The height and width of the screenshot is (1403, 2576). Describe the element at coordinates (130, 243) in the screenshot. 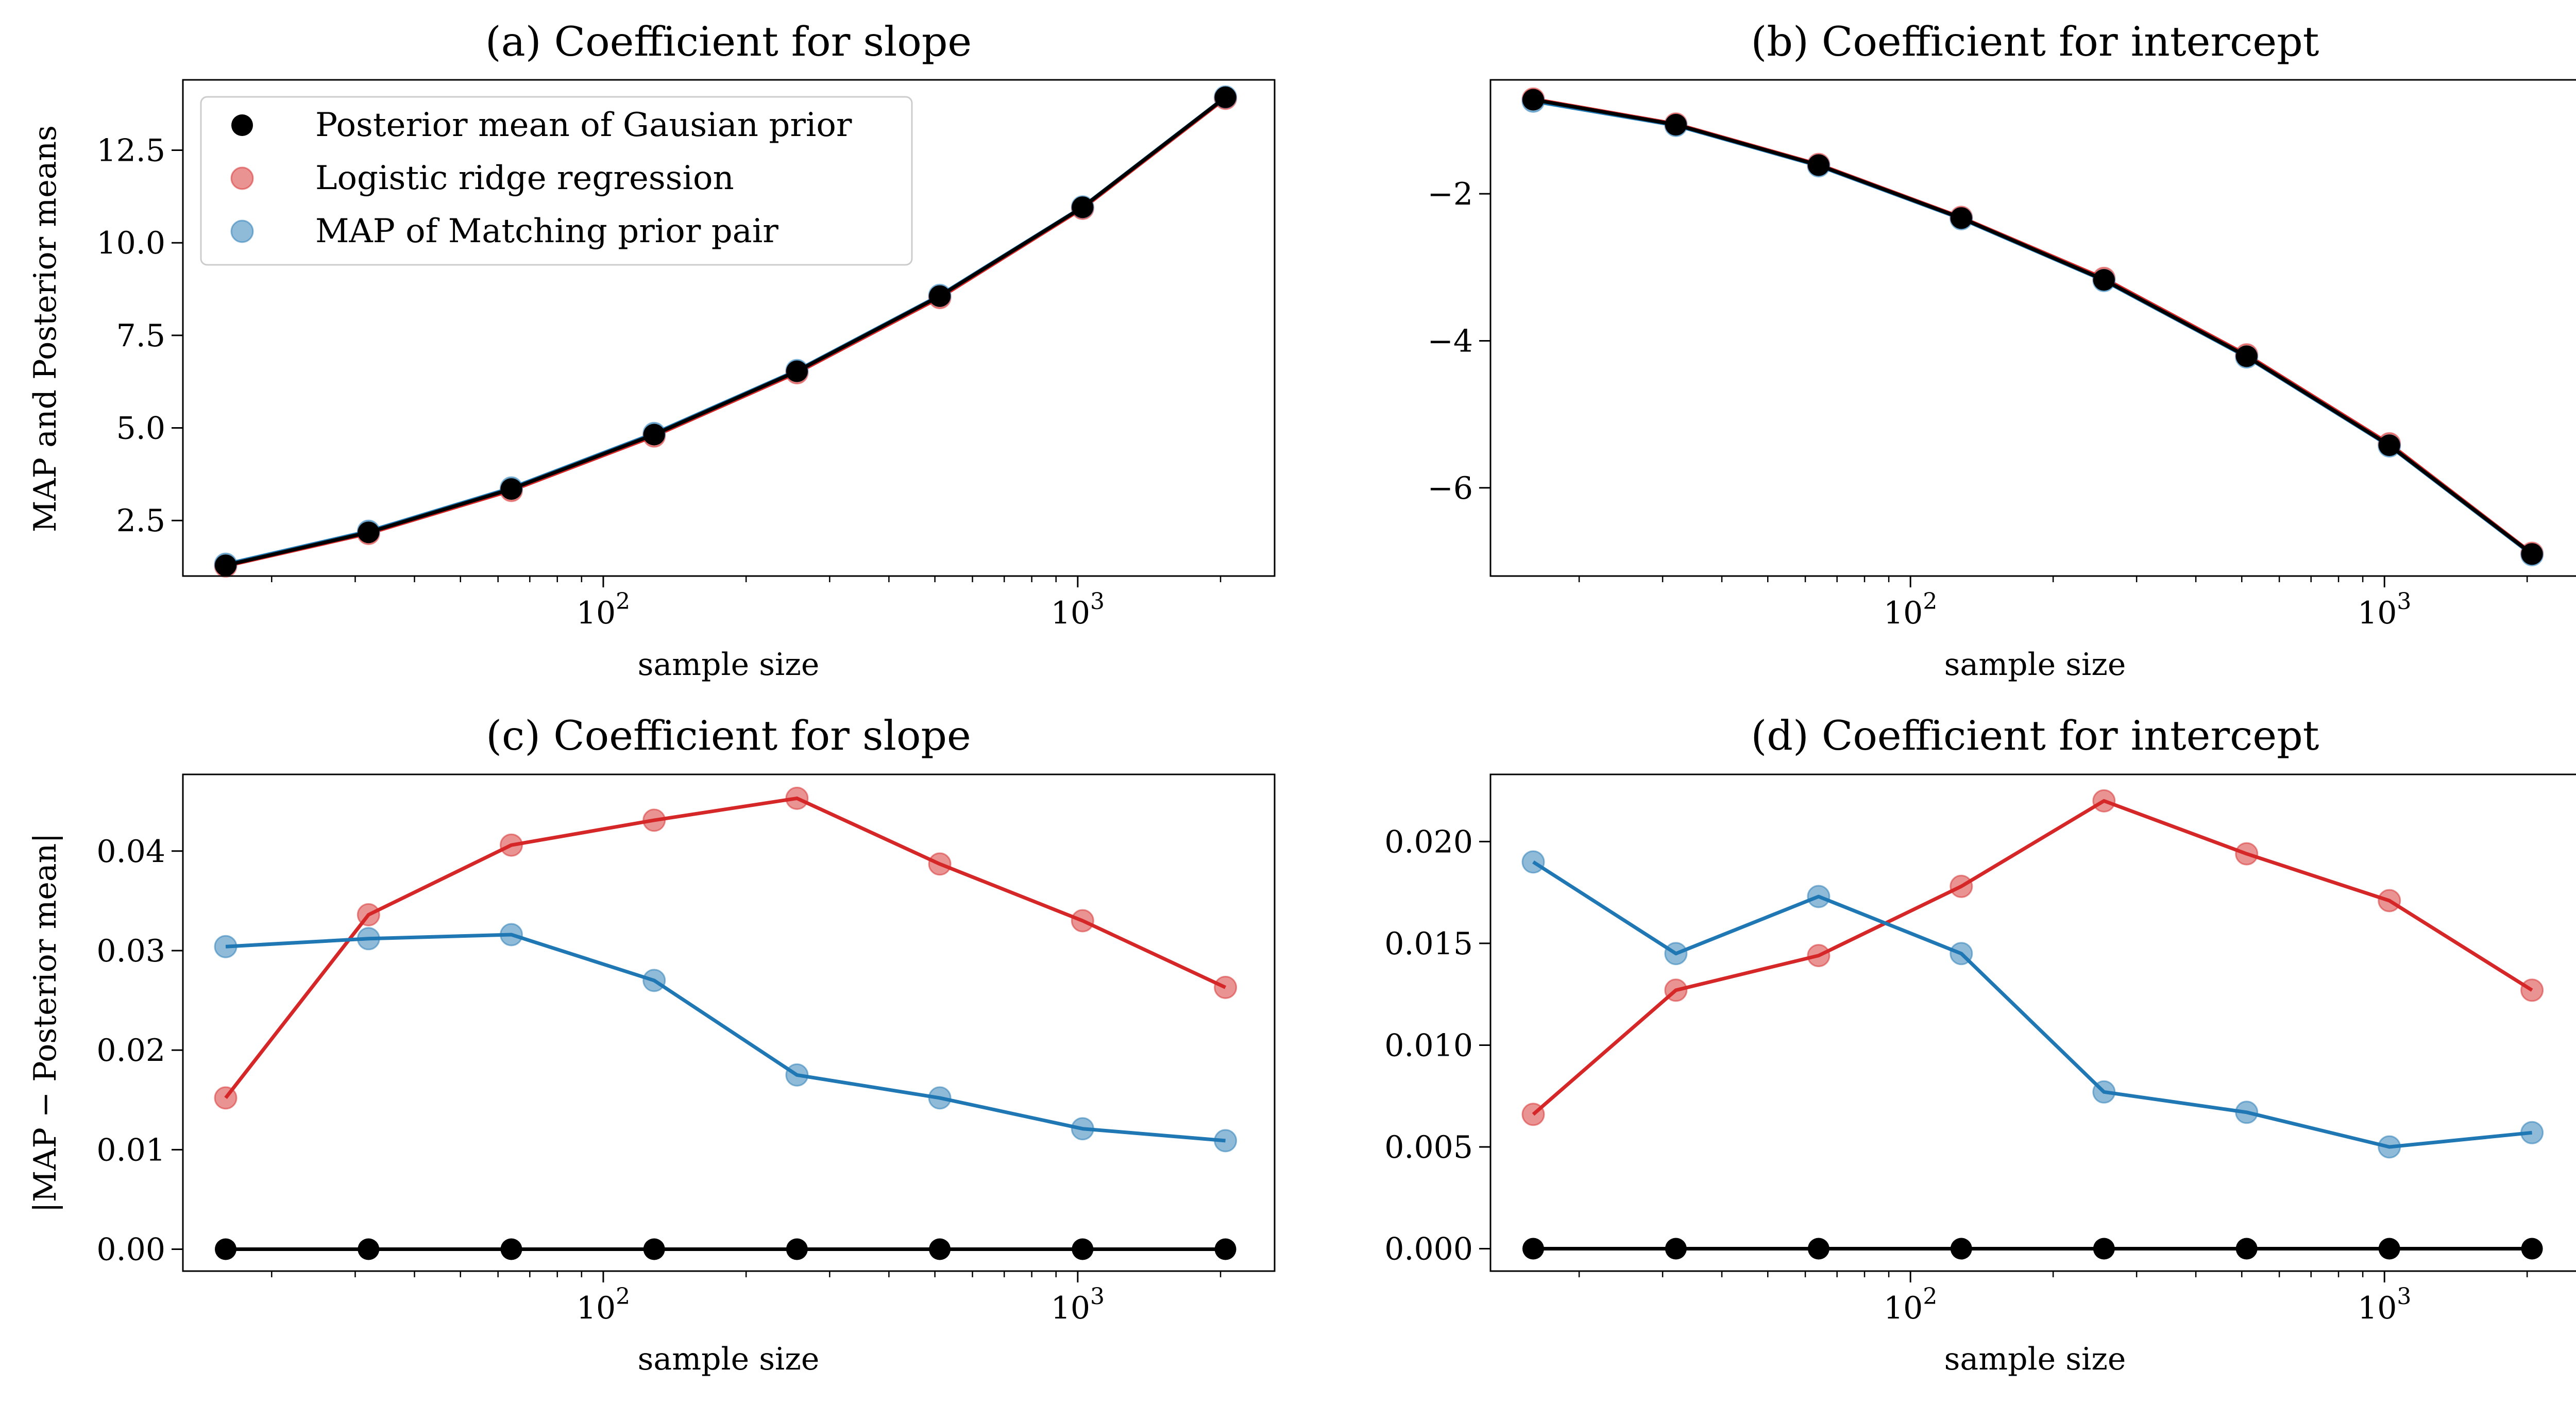

I see `panel-a-y-tick-label: 10.0` at that location.